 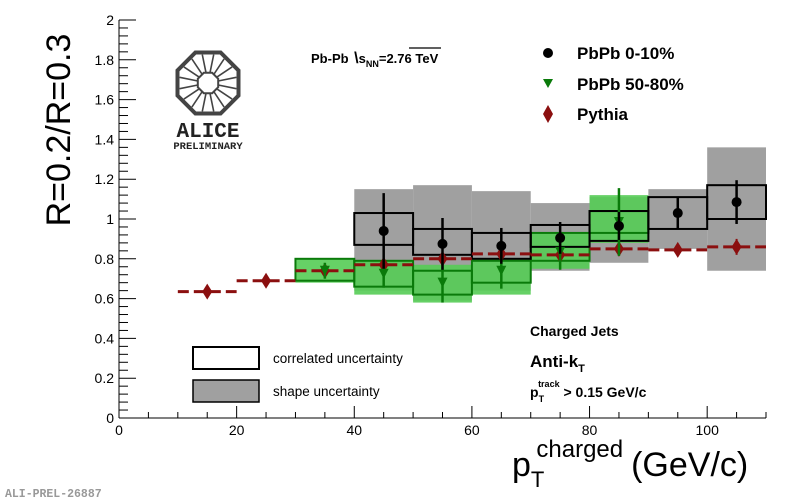 What do you see at coordinates (557, 363) in the screenshot?
I see `algorithm-label: Anti-kT` at bounding box center [557, 363].